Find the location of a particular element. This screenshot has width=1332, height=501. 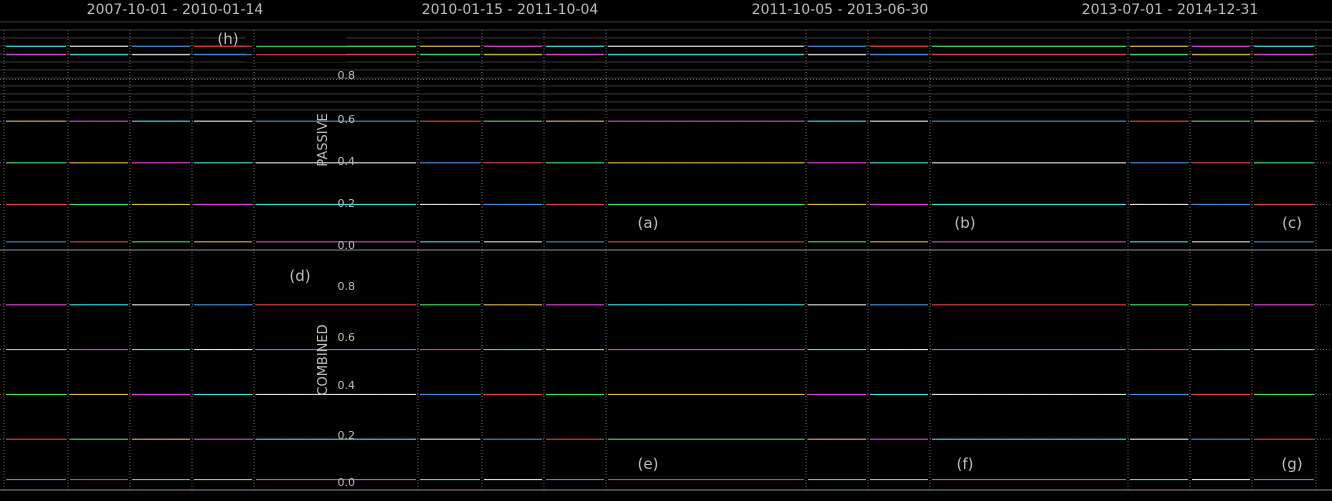

ytick-bottom-0.4: 0.4 is located at coordinates (347, 385).